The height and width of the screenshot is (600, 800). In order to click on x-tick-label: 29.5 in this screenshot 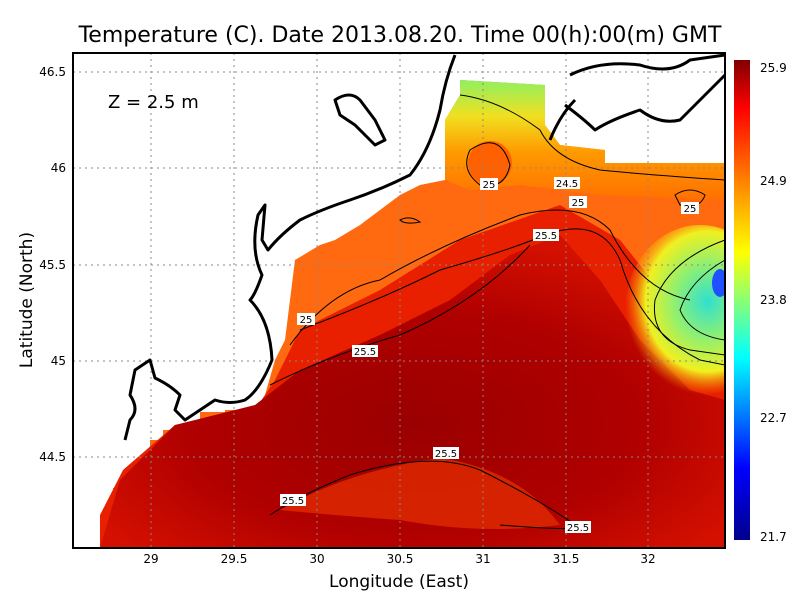, I will do `click(234, 559)`.